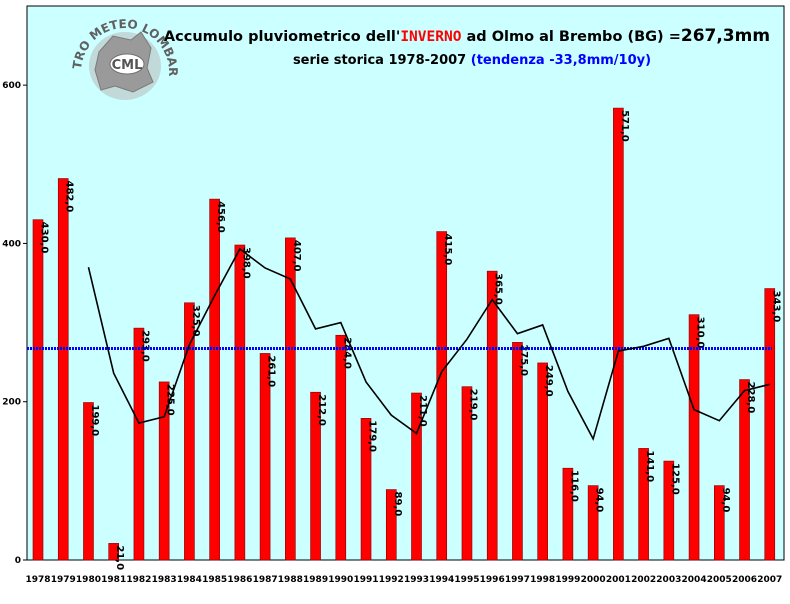 The height and width of the screenshot is (604, 790). Describe the element at coordinates (69, 197) in the screenshot. I see `bar-value-label: 482,0` at that location.